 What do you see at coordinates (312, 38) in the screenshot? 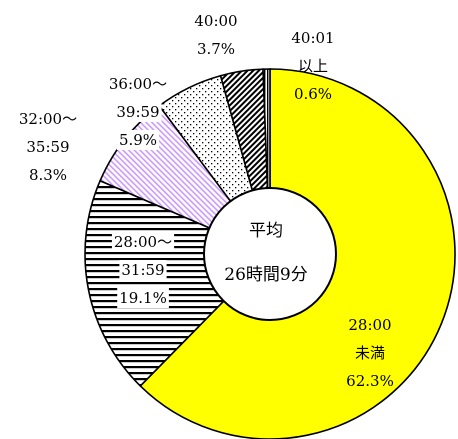
I see `slice-label-gt40-line1: 40:01` at bounding box center [312, 38].